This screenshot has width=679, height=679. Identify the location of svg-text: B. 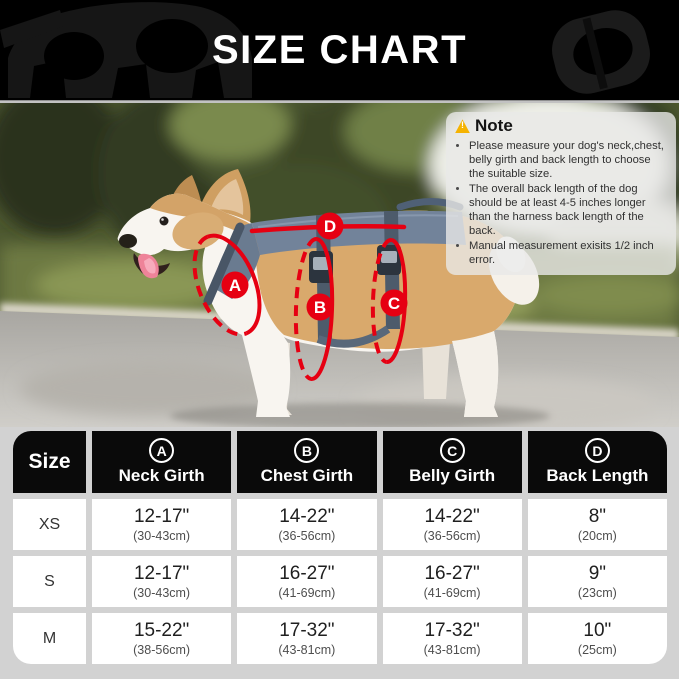
(320, 307).